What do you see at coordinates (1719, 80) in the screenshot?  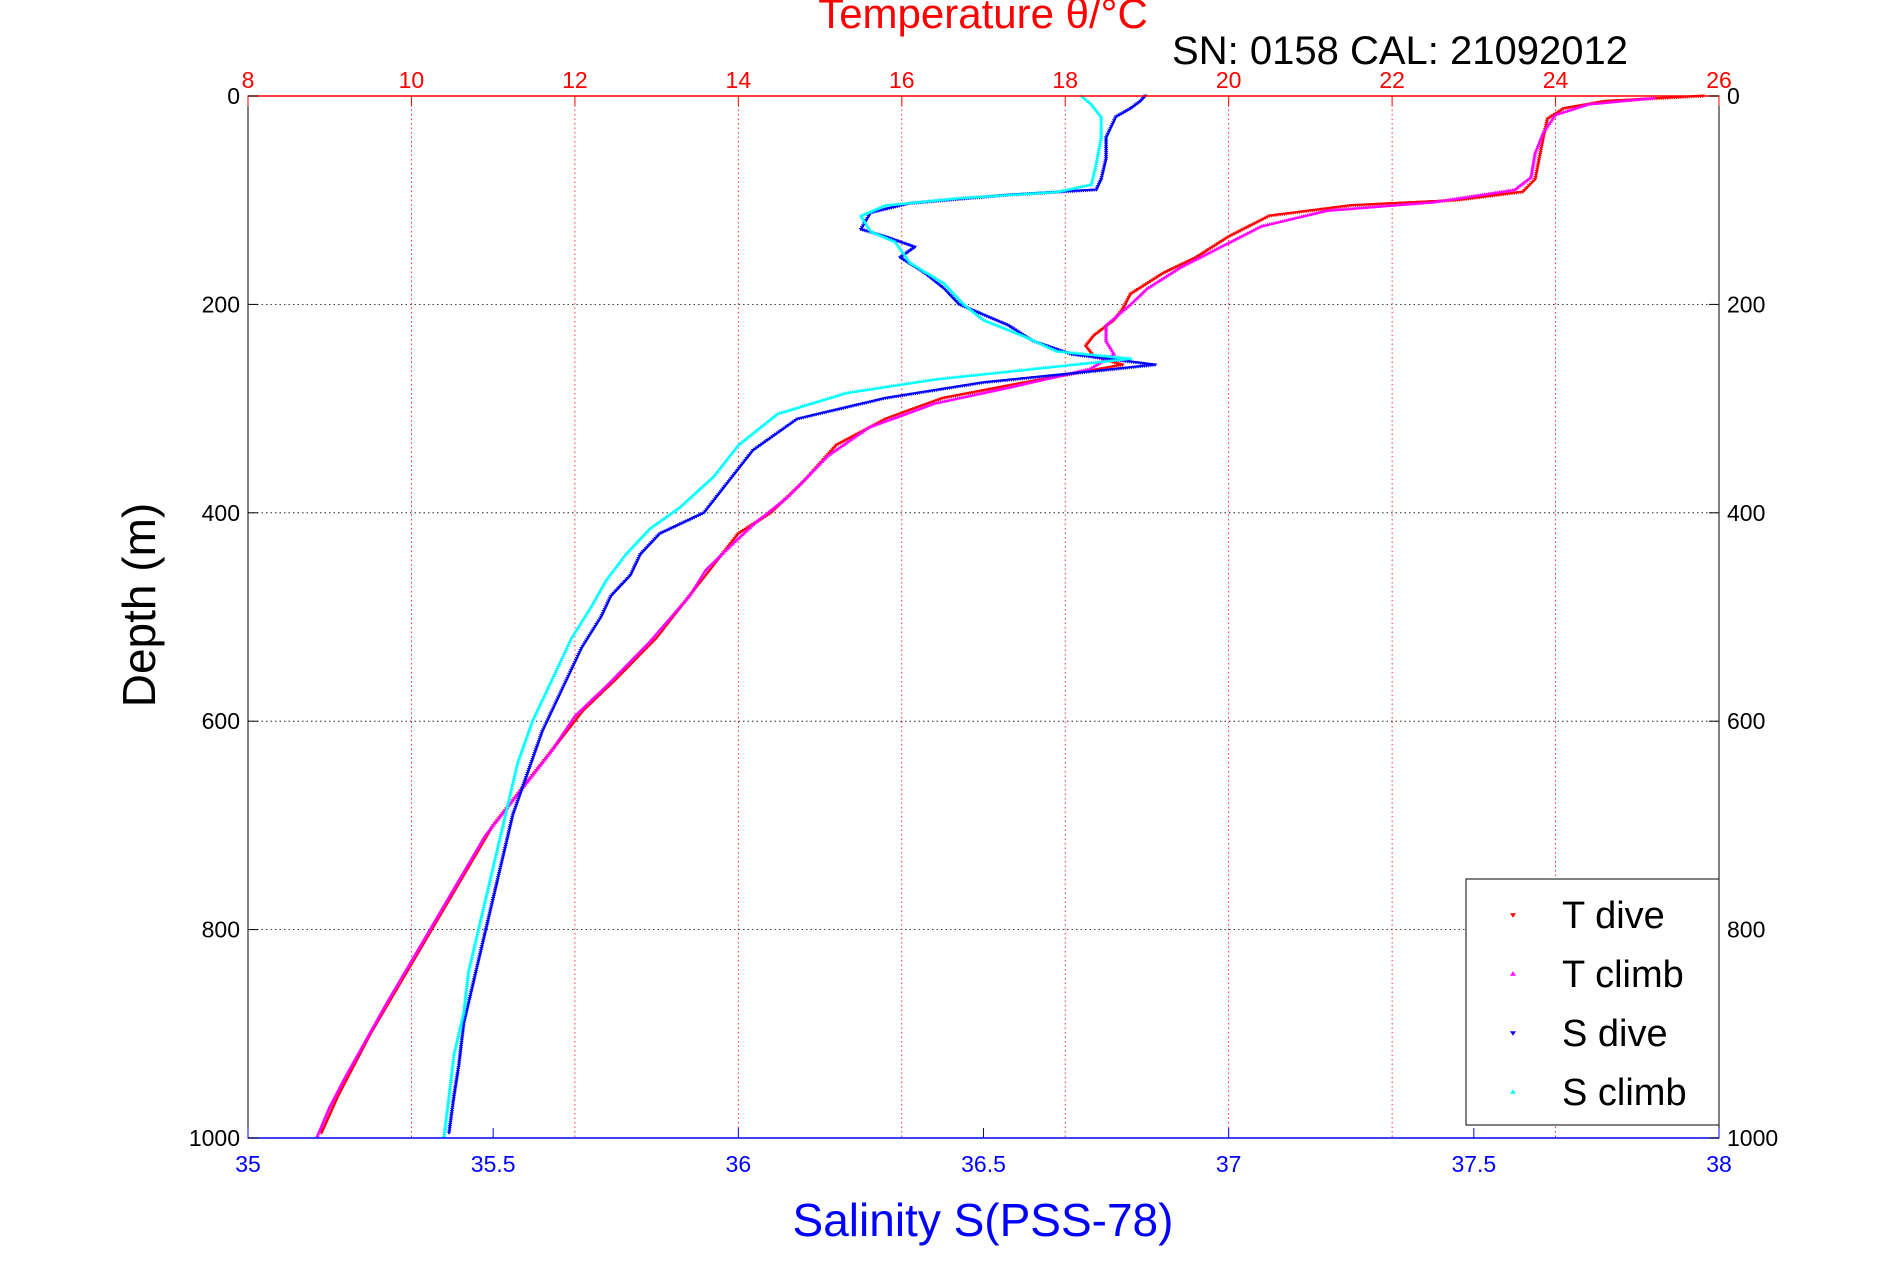 I see `x-top-tick-label: 26` at bounding box center [1719, 80].